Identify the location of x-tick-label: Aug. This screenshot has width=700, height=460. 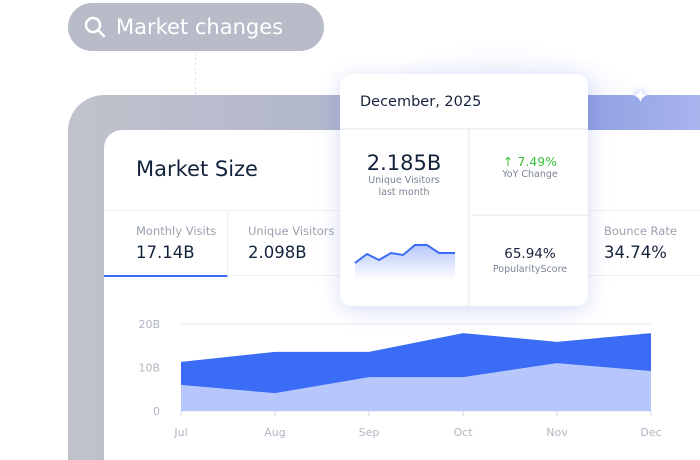
(274, 432).